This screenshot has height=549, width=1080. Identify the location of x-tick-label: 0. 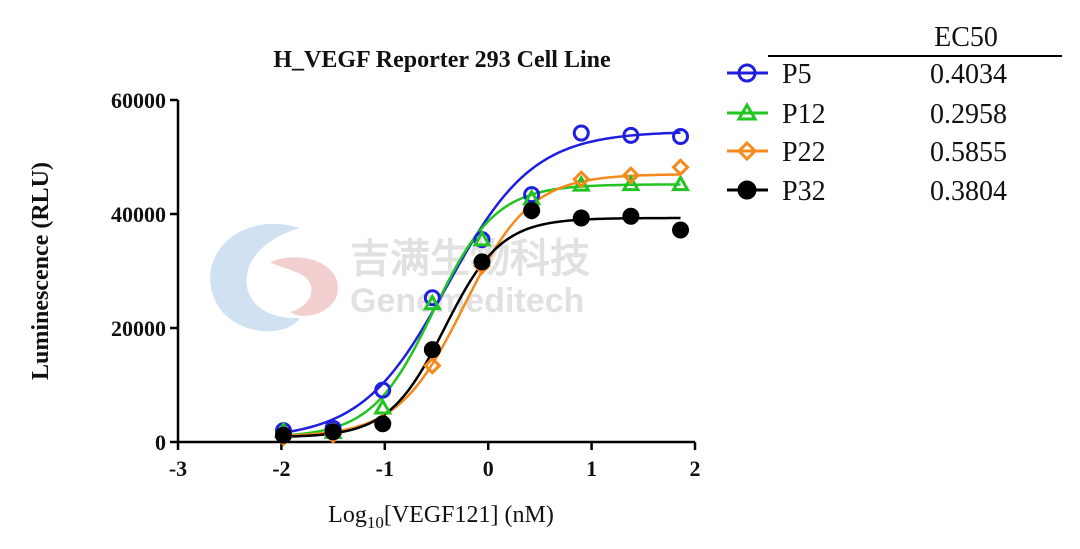
(488, 468).